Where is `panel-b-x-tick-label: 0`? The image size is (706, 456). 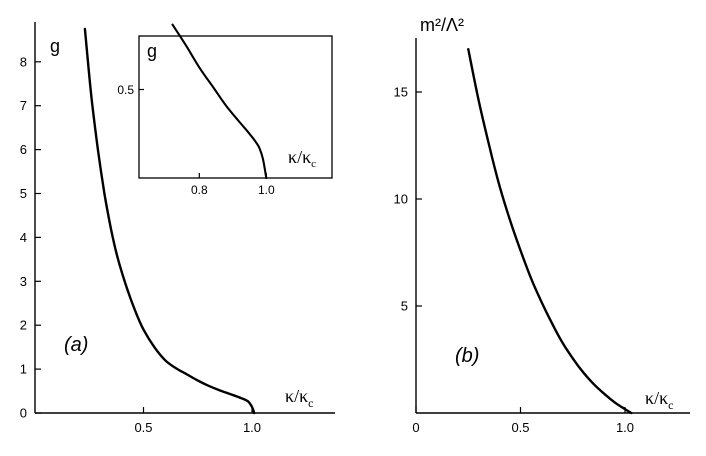 panel-b-x-tick-label: 0 is located at coordinates (415, 427).